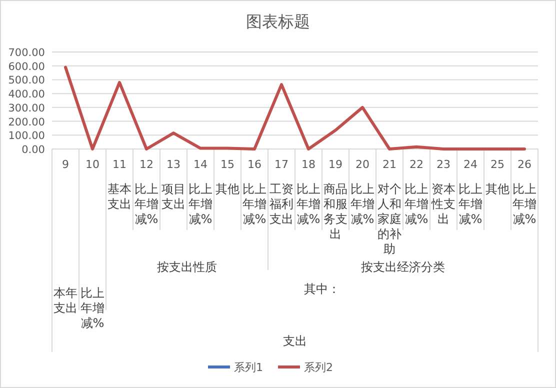  What do you see at coordinates (335, 164) in the screenshot?
I see `x-tick-label: 19` at bounding box center [335, 164].